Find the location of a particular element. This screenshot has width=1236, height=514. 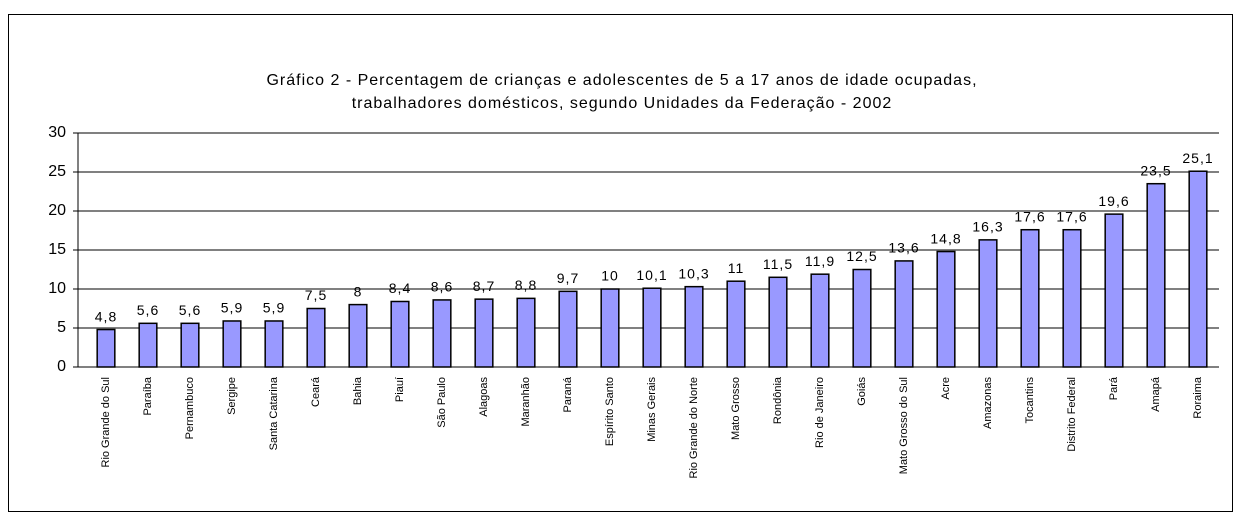

x-tick-label: Amazonas is located at coordinates (988, 403).